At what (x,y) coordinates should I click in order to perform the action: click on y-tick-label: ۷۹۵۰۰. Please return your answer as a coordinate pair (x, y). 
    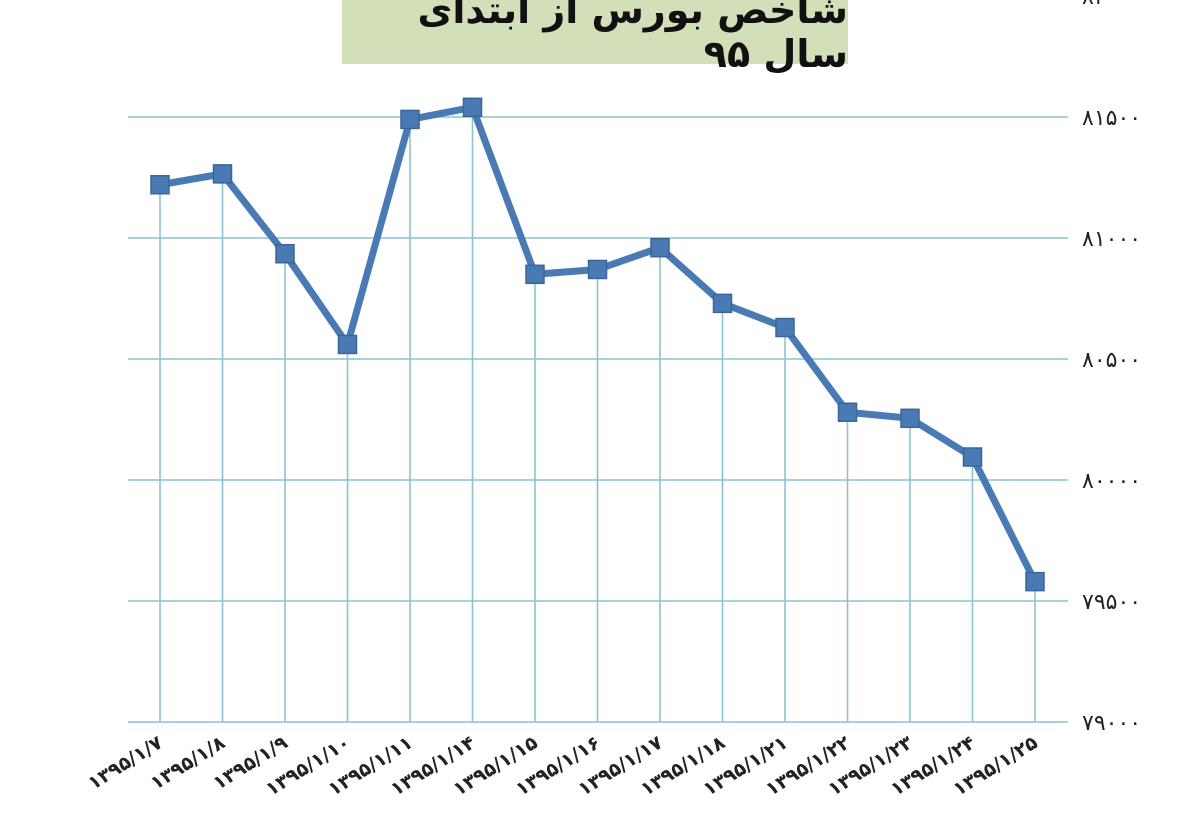
    Looking at the image, I should click on (1111, 602).